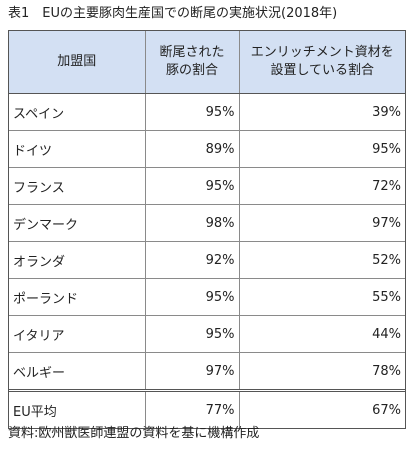 Image resolution: width=414 pixels, height=450 pixels. Describe the element at coordinates (191, 70) in the screenshot. I see `header-tail-docking-line2: 豚の割合` at that location.